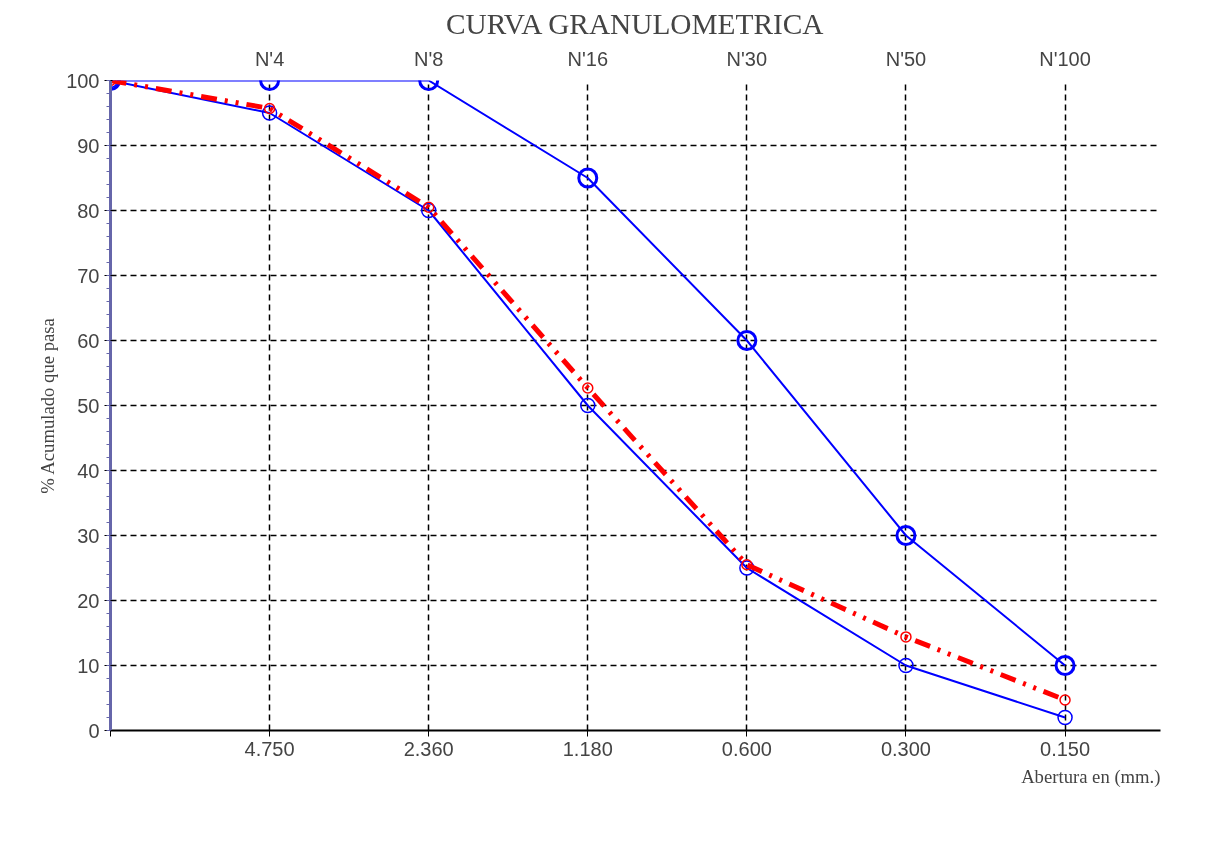  I want to click on text: N'4, so click(269, 58).